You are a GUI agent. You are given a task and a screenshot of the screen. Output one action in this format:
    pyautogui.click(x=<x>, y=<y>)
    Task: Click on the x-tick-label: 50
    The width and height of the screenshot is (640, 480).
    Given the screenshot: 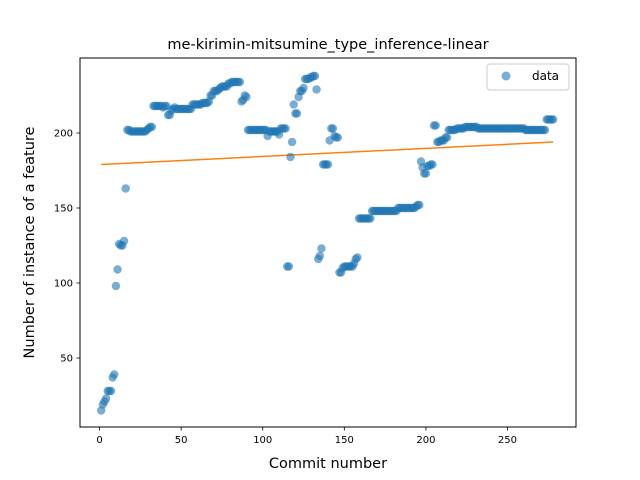 What is the action you would take?
    pyautogui.click(x=181, y=440)
    